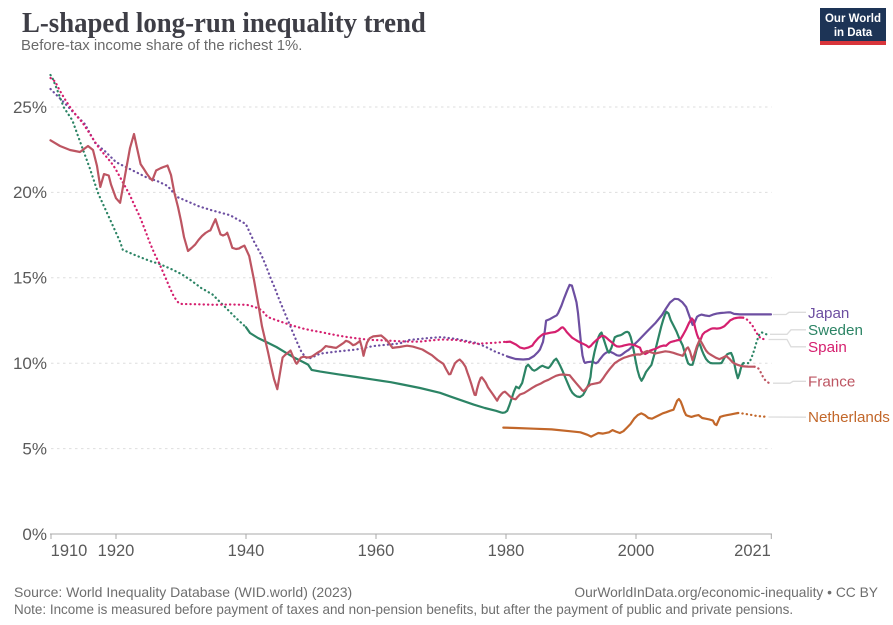 Image resolution: width=893 pixels, height=625 pixels. Describe the element at coordinates (752, 551) in the screenshot. I see `svg-text: 2021` at that location.